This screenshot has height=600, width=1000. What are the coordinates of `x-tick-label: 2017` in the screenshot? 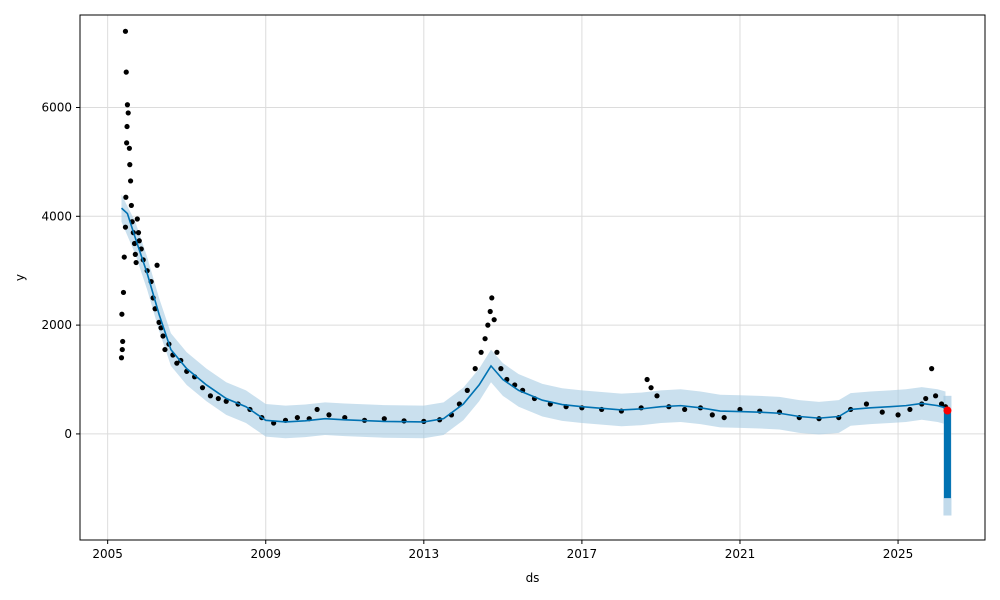 It's located at (582, 554).